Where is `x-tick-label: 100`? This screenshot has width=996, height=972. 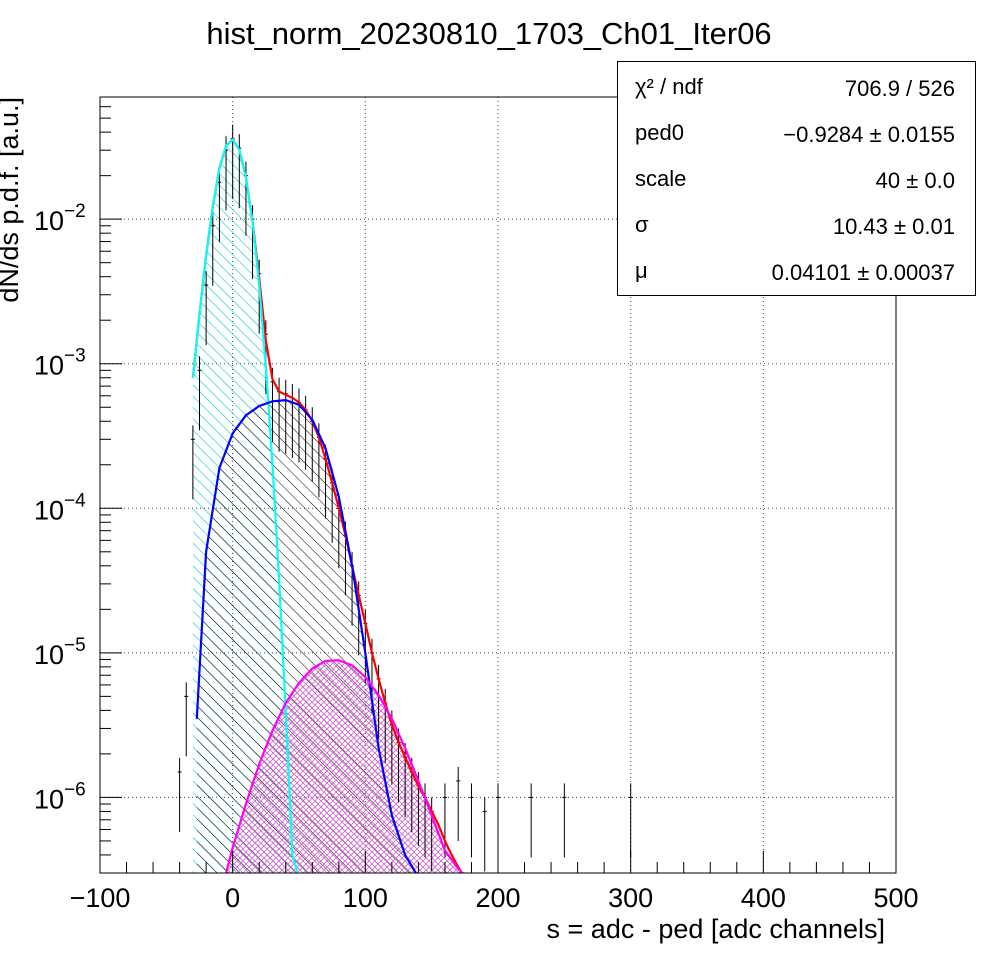
x-tick-label: 100 is located at coordinates (365, 898).